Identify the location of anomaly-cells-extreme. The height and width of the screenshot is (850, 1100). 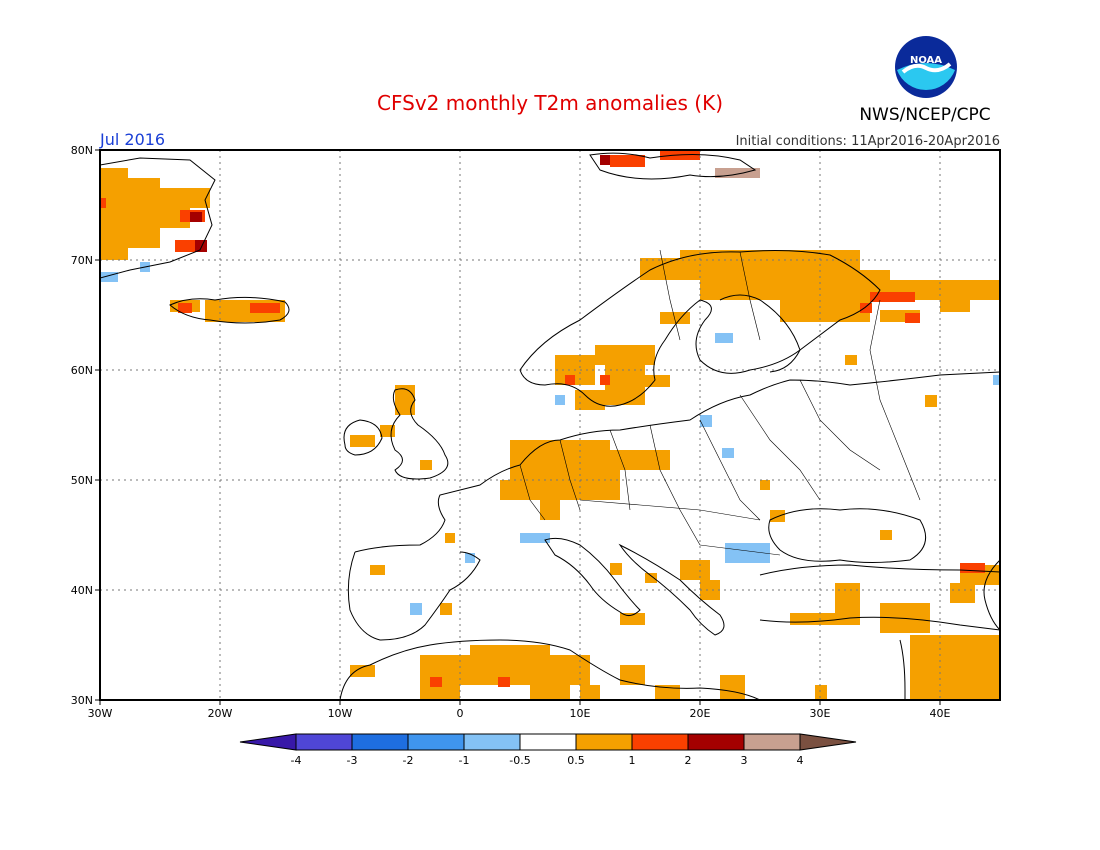
(737, 173).